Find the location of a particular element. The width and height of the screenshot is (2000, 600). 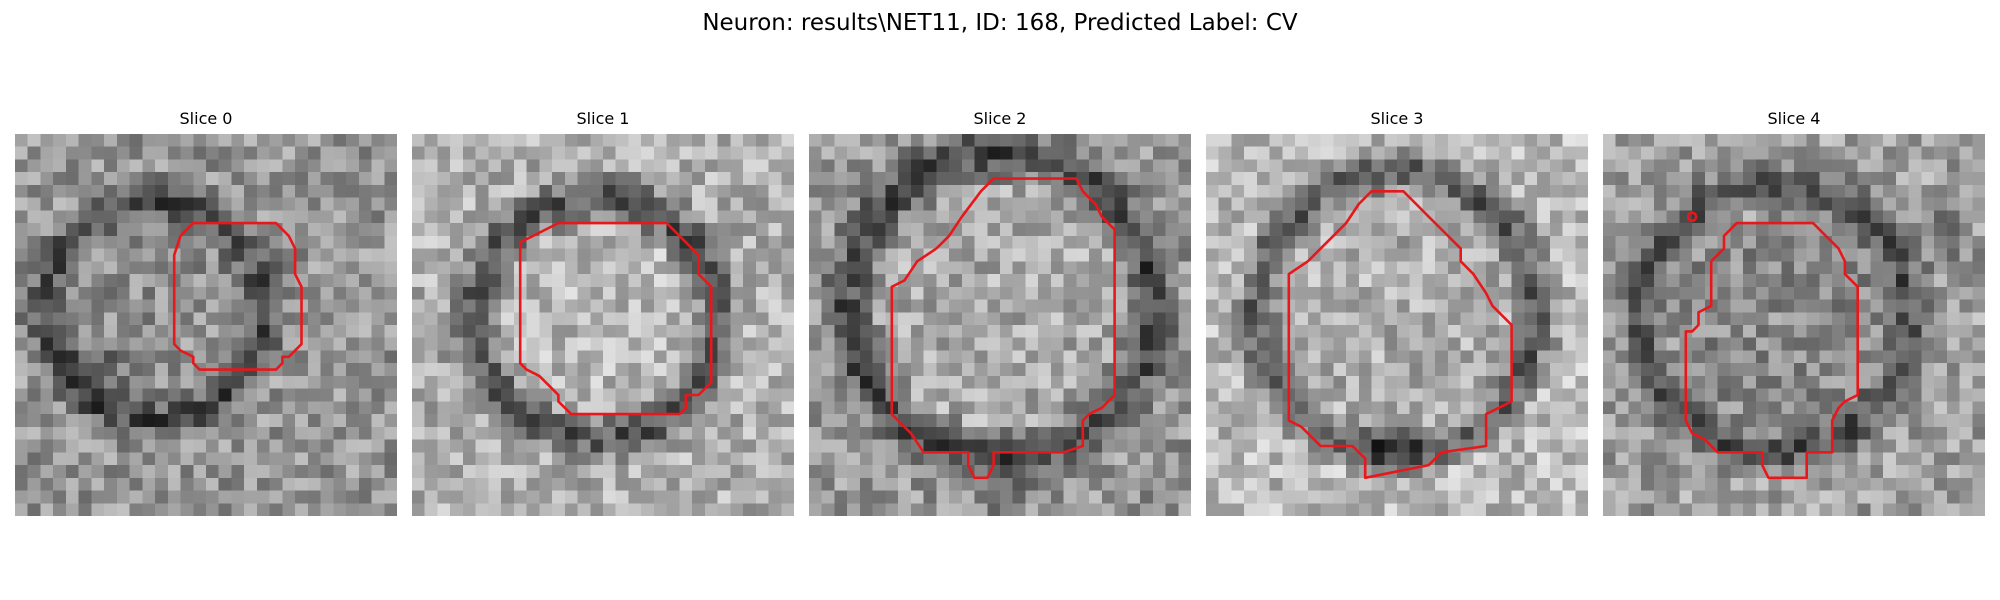

slice-2-image is located at coordinates (1000, 325).